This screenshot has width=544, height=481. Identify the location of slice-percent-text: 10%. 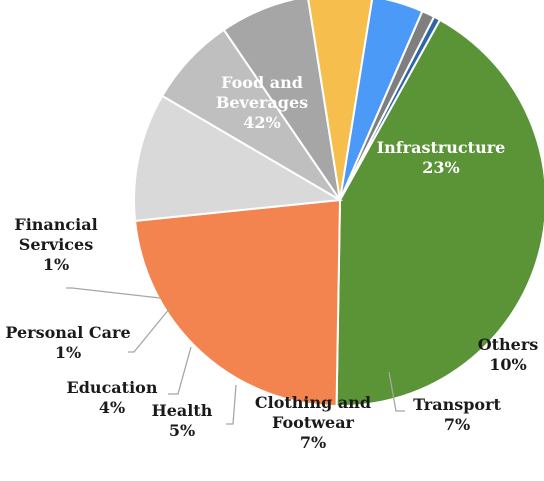
(507, 364).